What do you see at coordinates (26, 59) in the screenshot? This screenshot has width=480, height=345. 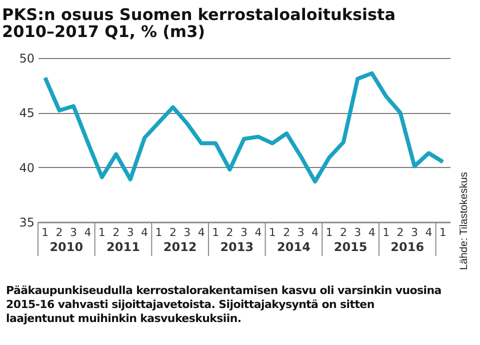 I see `y-tick-label: 50` at bounding box center [26, 59].